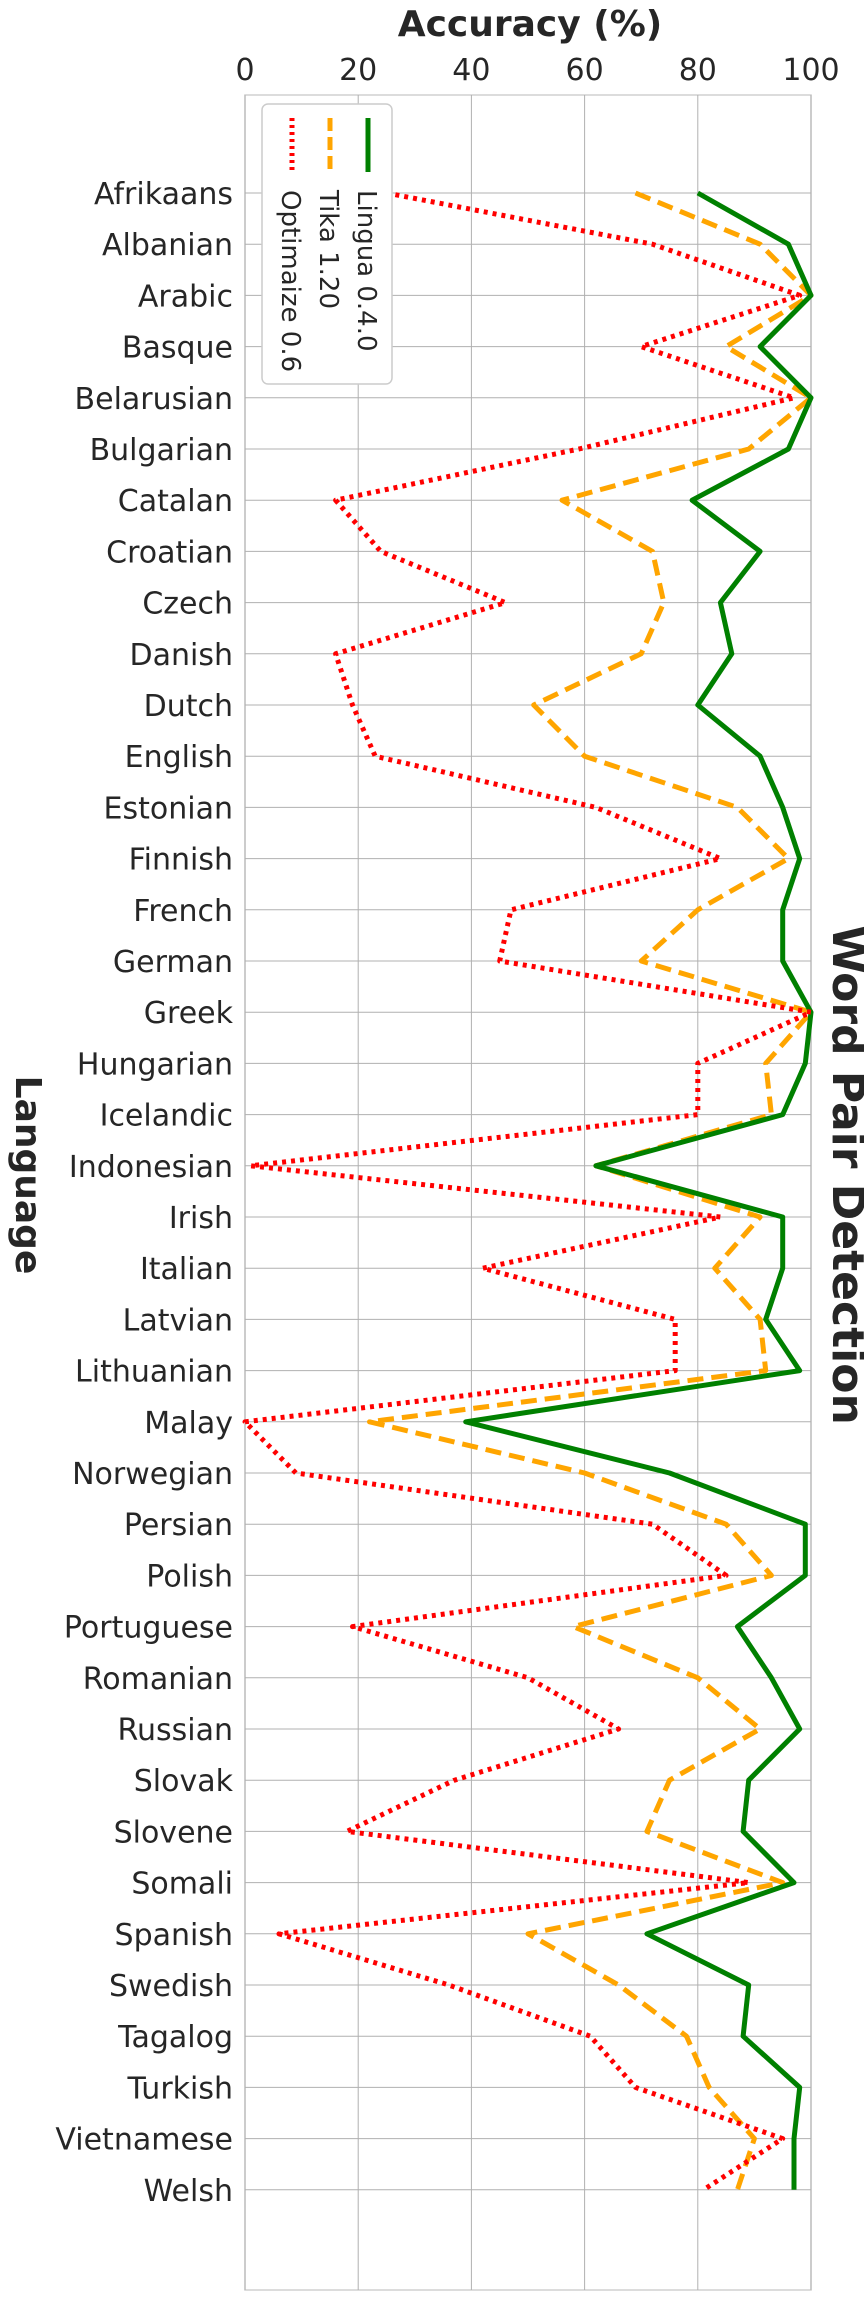  What do you see at coordinates (175, 2037) in the screenshot?
I see `y-tick-label-tagalog: Tagalog` at bounding box center [175, 2037].